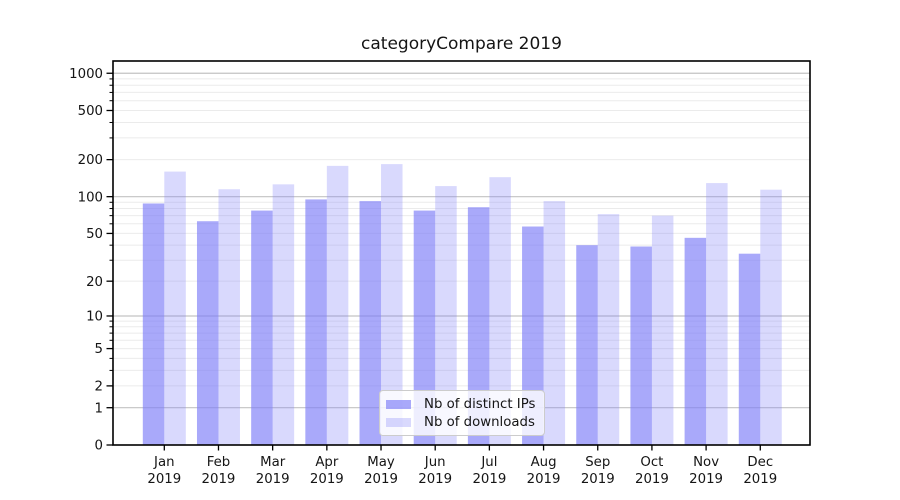  What do you see at coordinates (94, 234) in the screenshot?
I see `y-tick-label-50: 50` at bounding box center [94, 234].